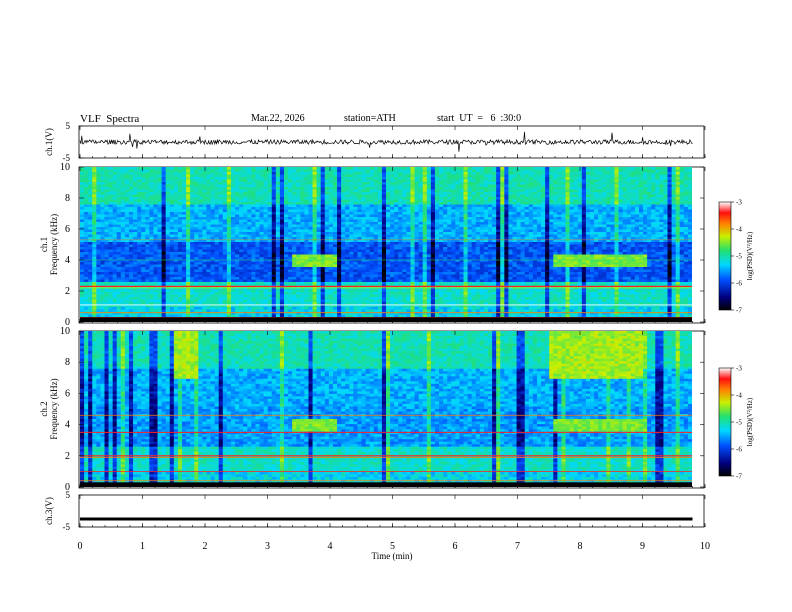  Describe the element at coordinates (267, 546) in the screenshot. I see `x-tick-label: 3` at that location.